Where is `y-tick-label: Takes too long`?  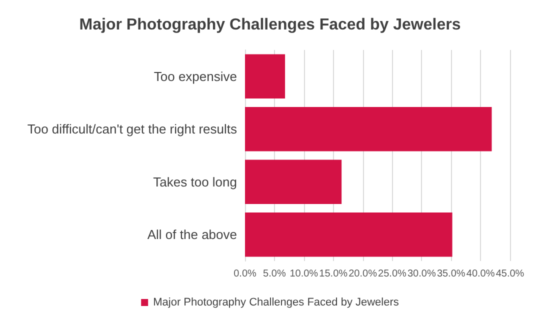 y-tick-label: Takes too long is located at coordinates (195, 182).